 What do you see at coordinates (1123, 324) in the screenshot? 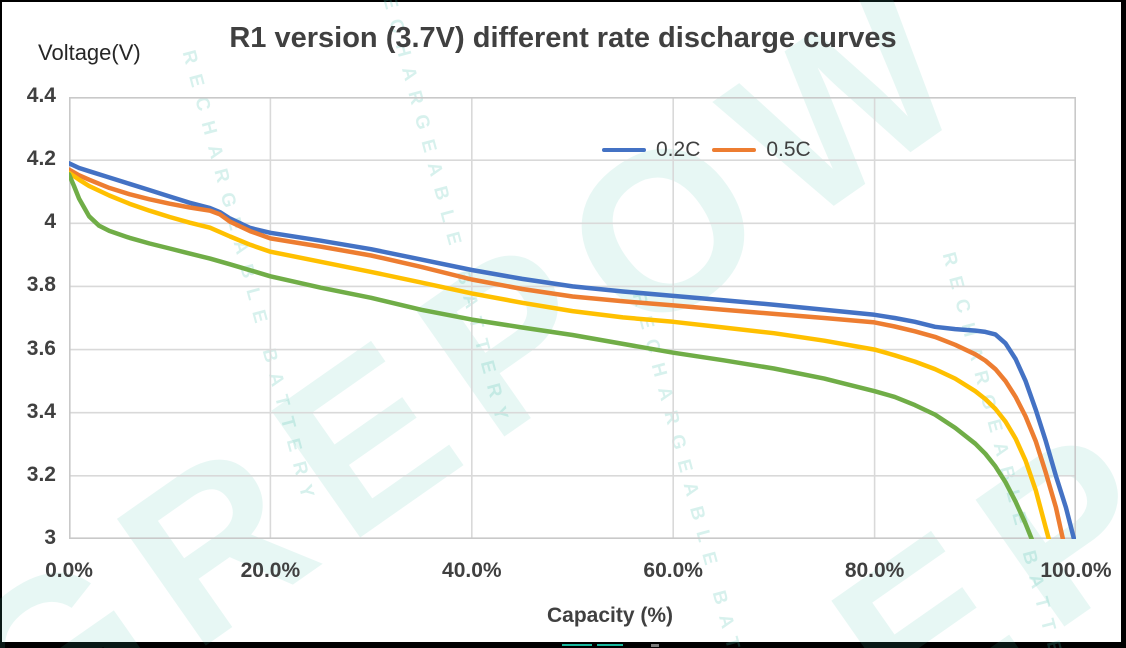
I see `frame-border-right` at bounding box center [1123, 324].